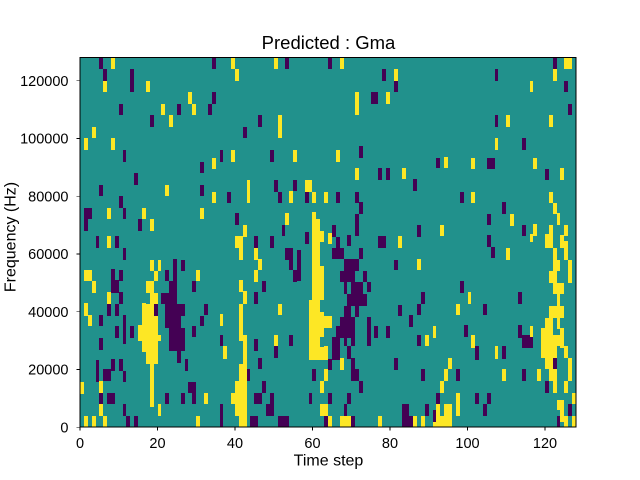 The width and height of the screenshot is (640, 480). What do you see at coordinates (545, 444) in the screenshot?
I see `svg-text: 120` at bounding box center [545, 444].